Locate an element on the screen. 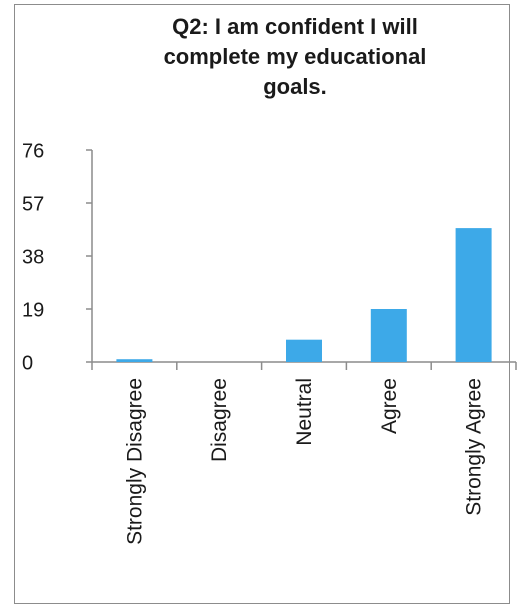 The width and height of the screenshot is (526, 609). category-label: Strongly Agree is located at coordinates (474, 447).